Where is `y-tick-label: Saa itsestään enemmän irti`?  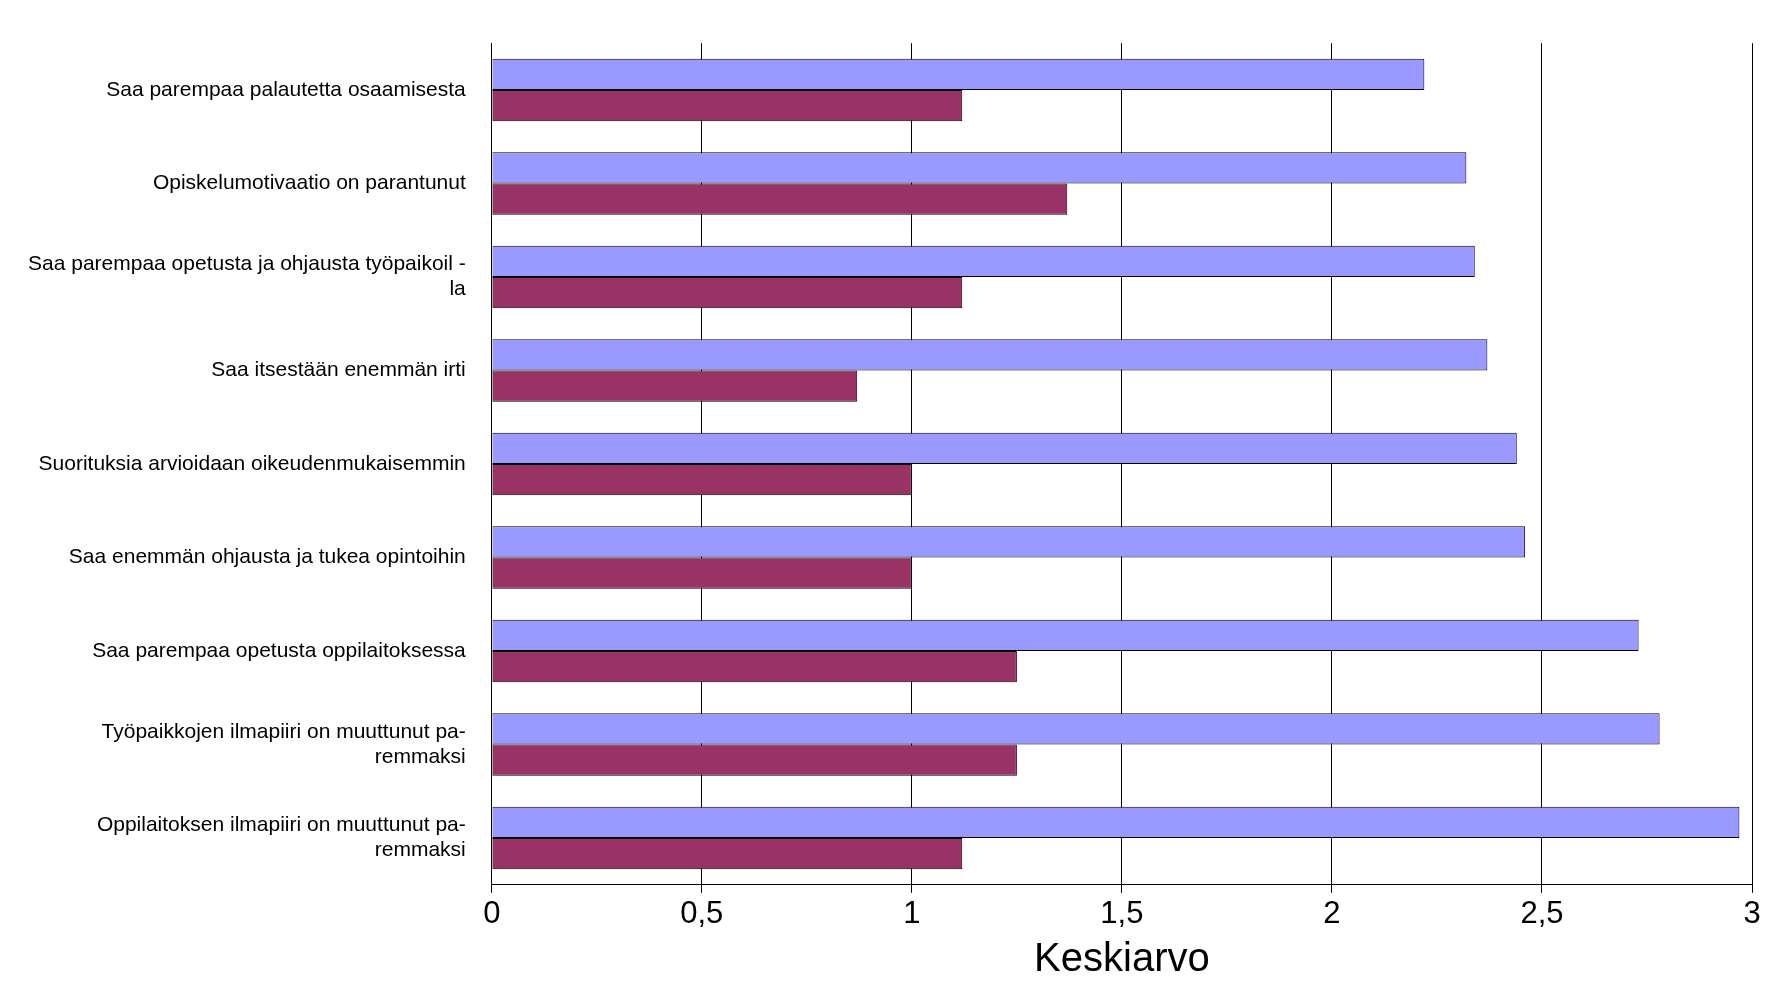 y-tick-label: Saa itsestään enemmän irti is located at coordinates (338, 369).